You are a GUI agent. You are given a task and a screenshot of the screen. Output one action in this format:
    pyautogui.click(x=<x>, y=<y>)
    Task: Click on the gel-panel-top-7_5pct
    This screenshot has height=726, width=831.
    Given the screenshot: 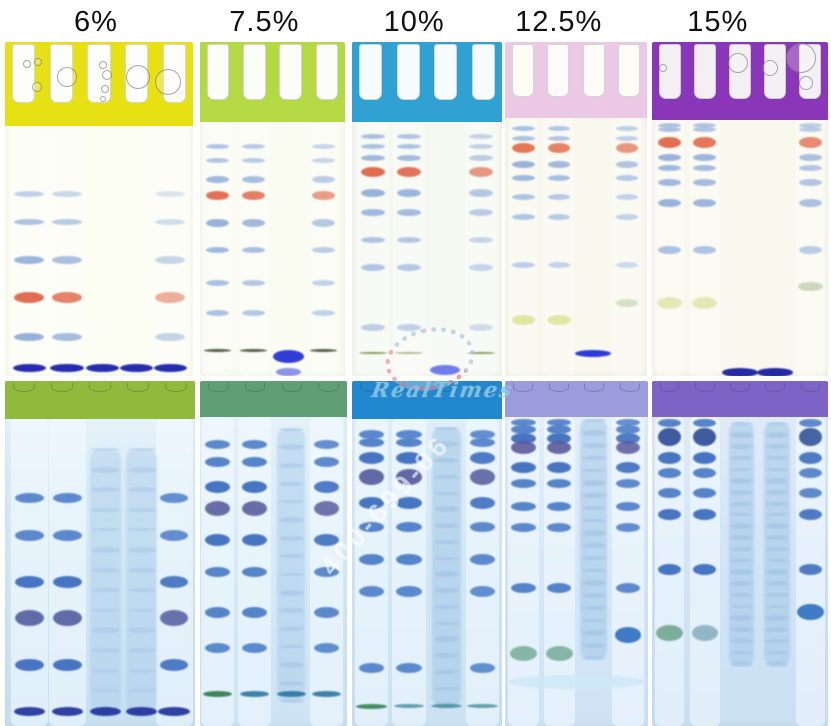 What is the action you would take?
    pyautogui.click(x=272, y=209)
    